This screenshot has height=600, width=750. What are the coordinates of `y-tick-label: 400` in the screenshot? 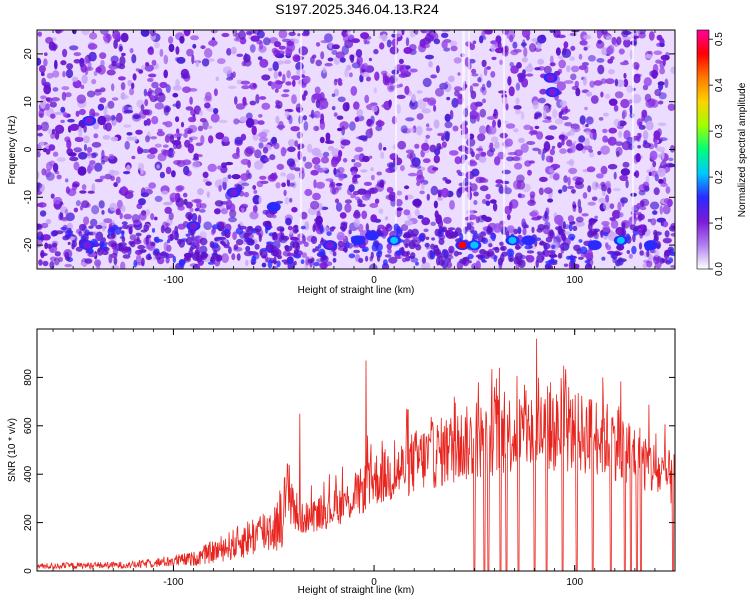 It's located at (28, 473).